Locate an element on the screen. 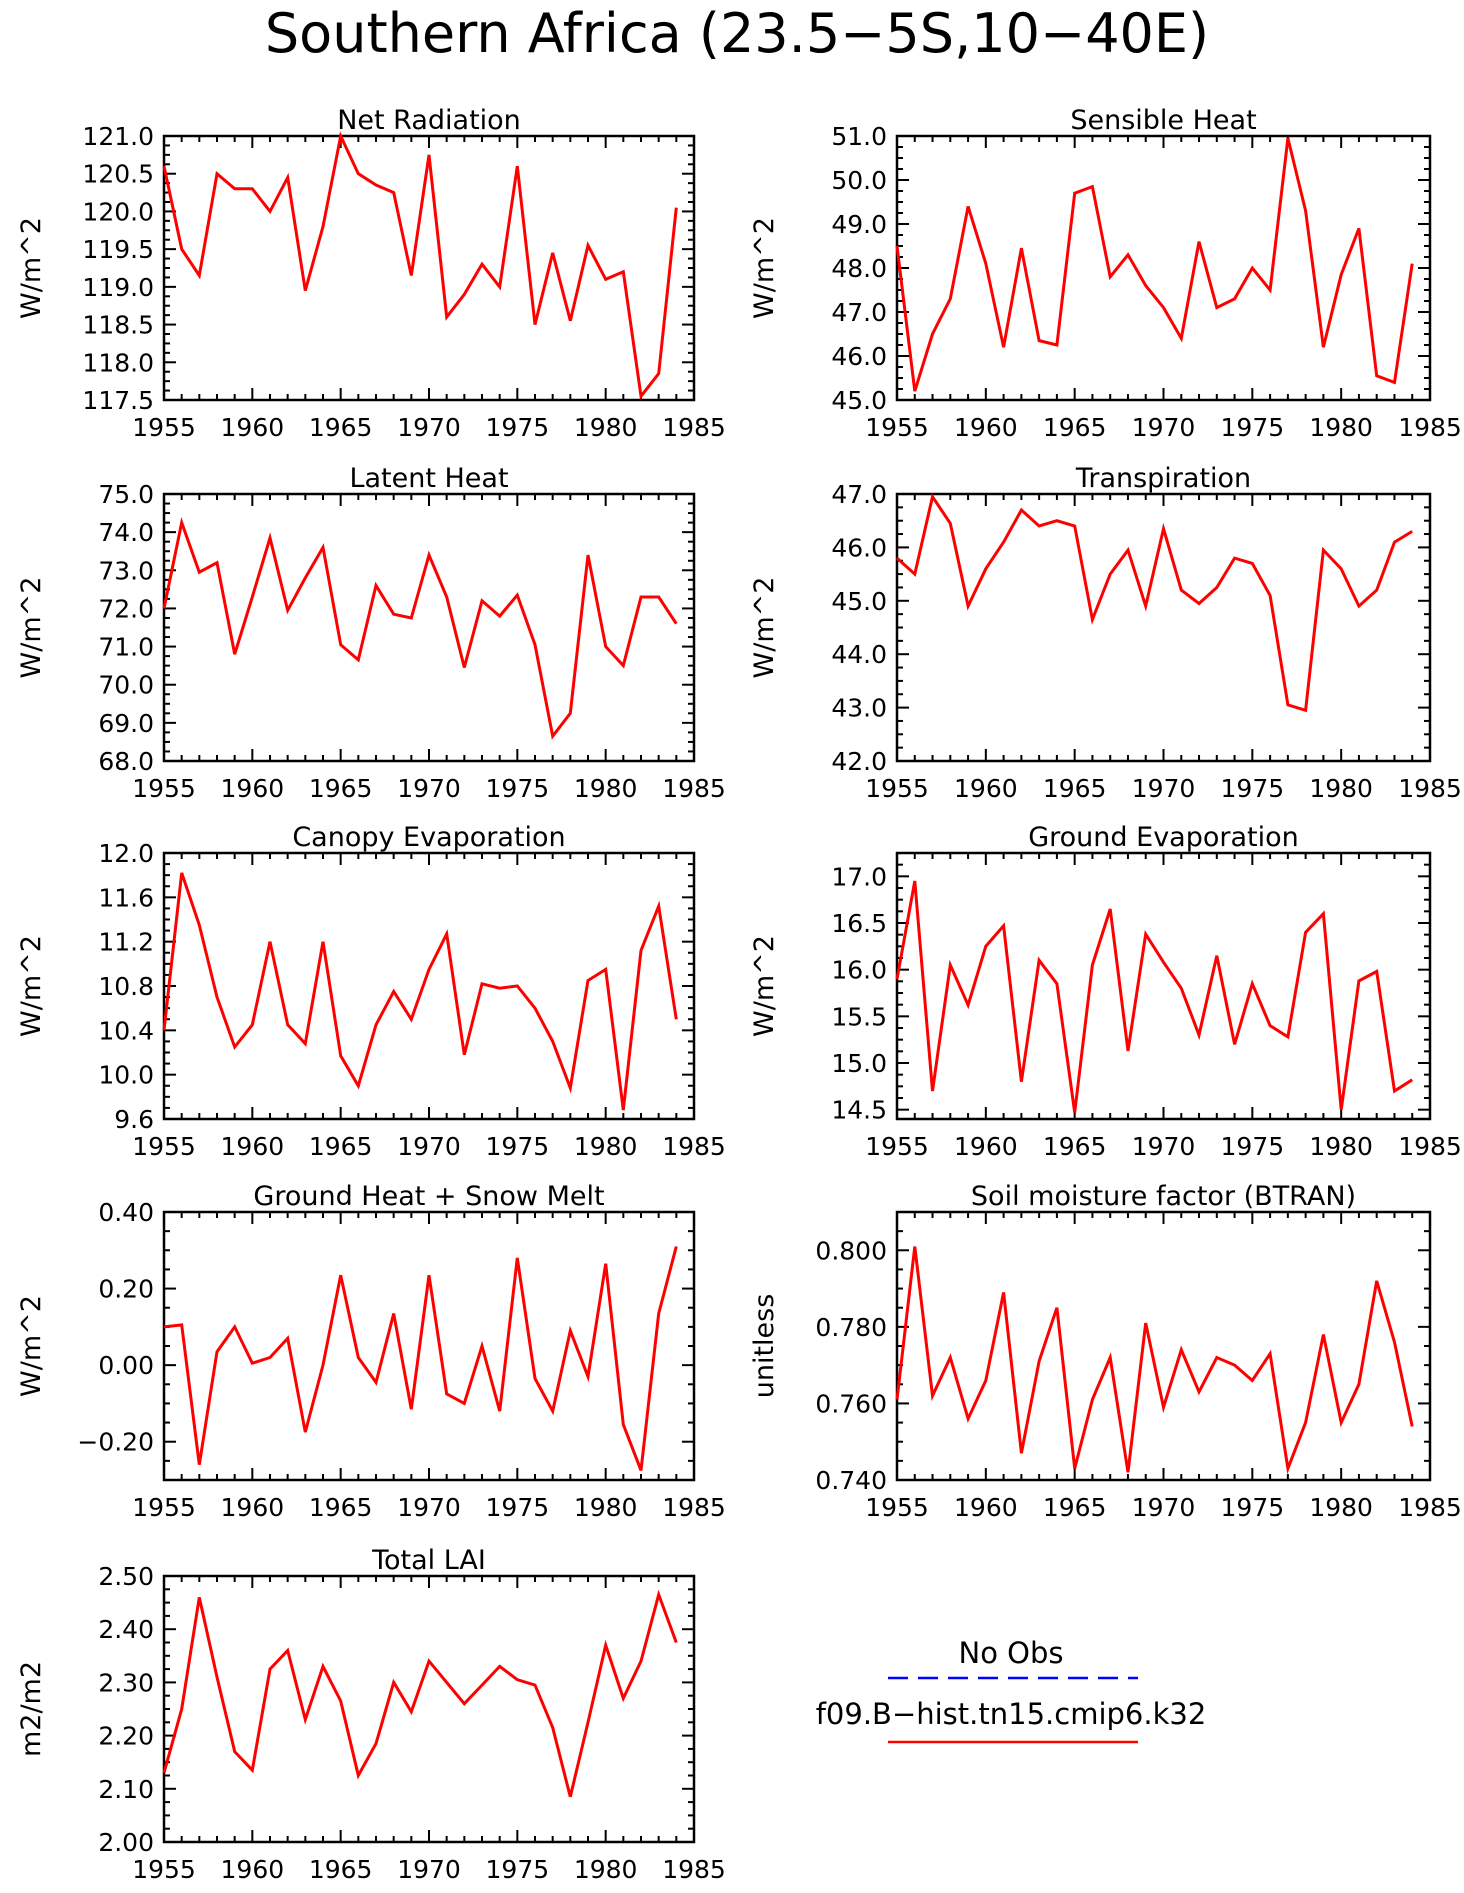 Image resolution: width=1464 pixels, height=1893 pixels. y-tick-label: 121.0 is located at coordinates (118, 136).